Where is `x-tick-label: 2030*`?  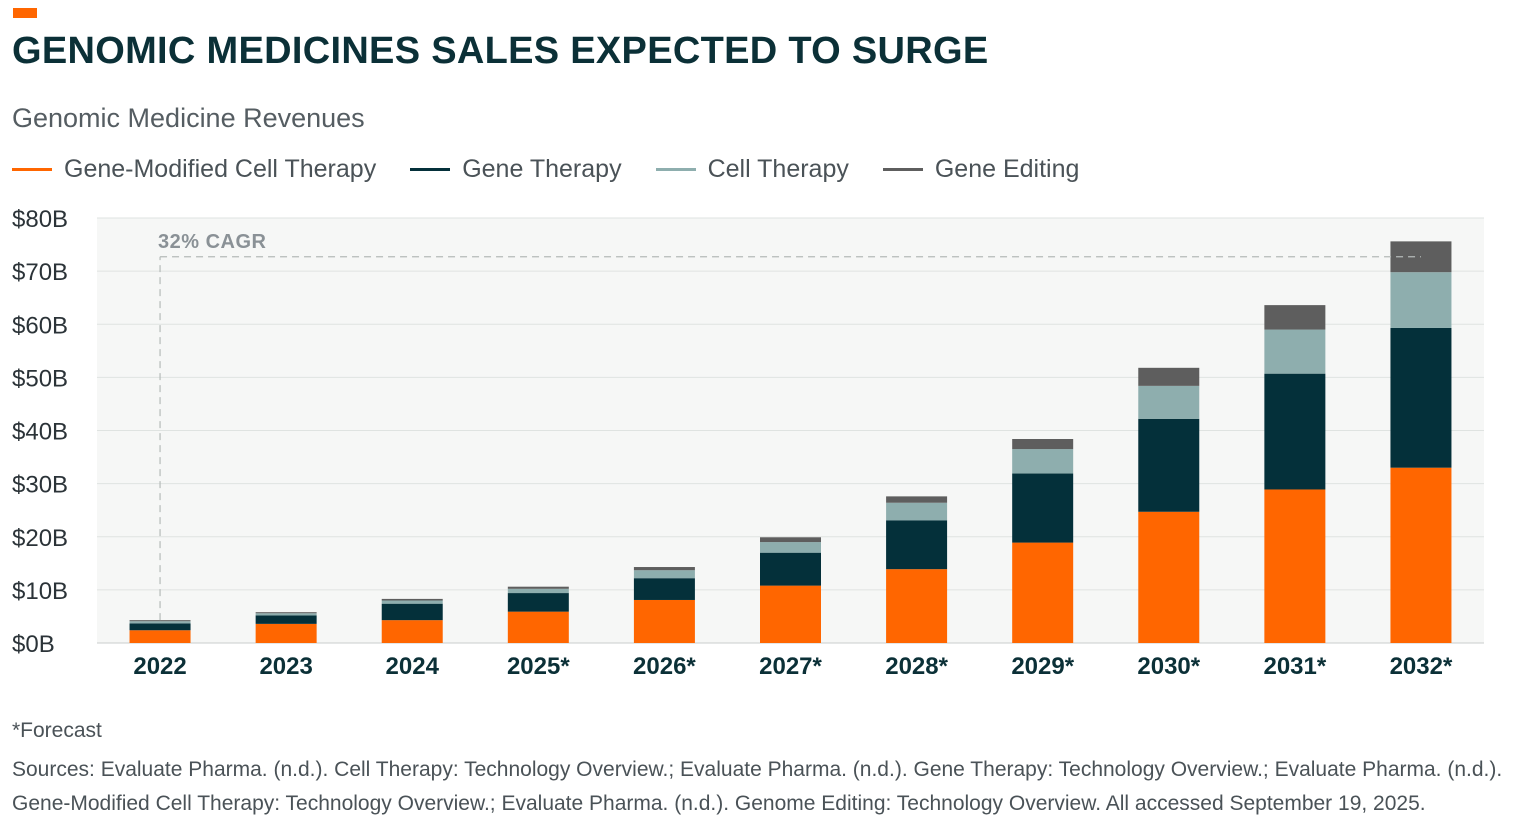
x-tick-label: 2030* is located at coordinates (1168, 666).